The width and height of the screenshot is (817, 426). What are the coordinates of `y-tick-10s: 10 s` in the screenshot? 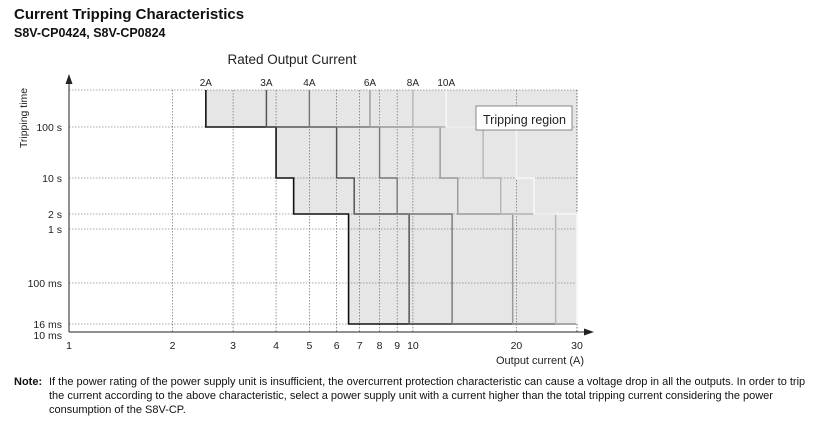 It's located at (52, 179).